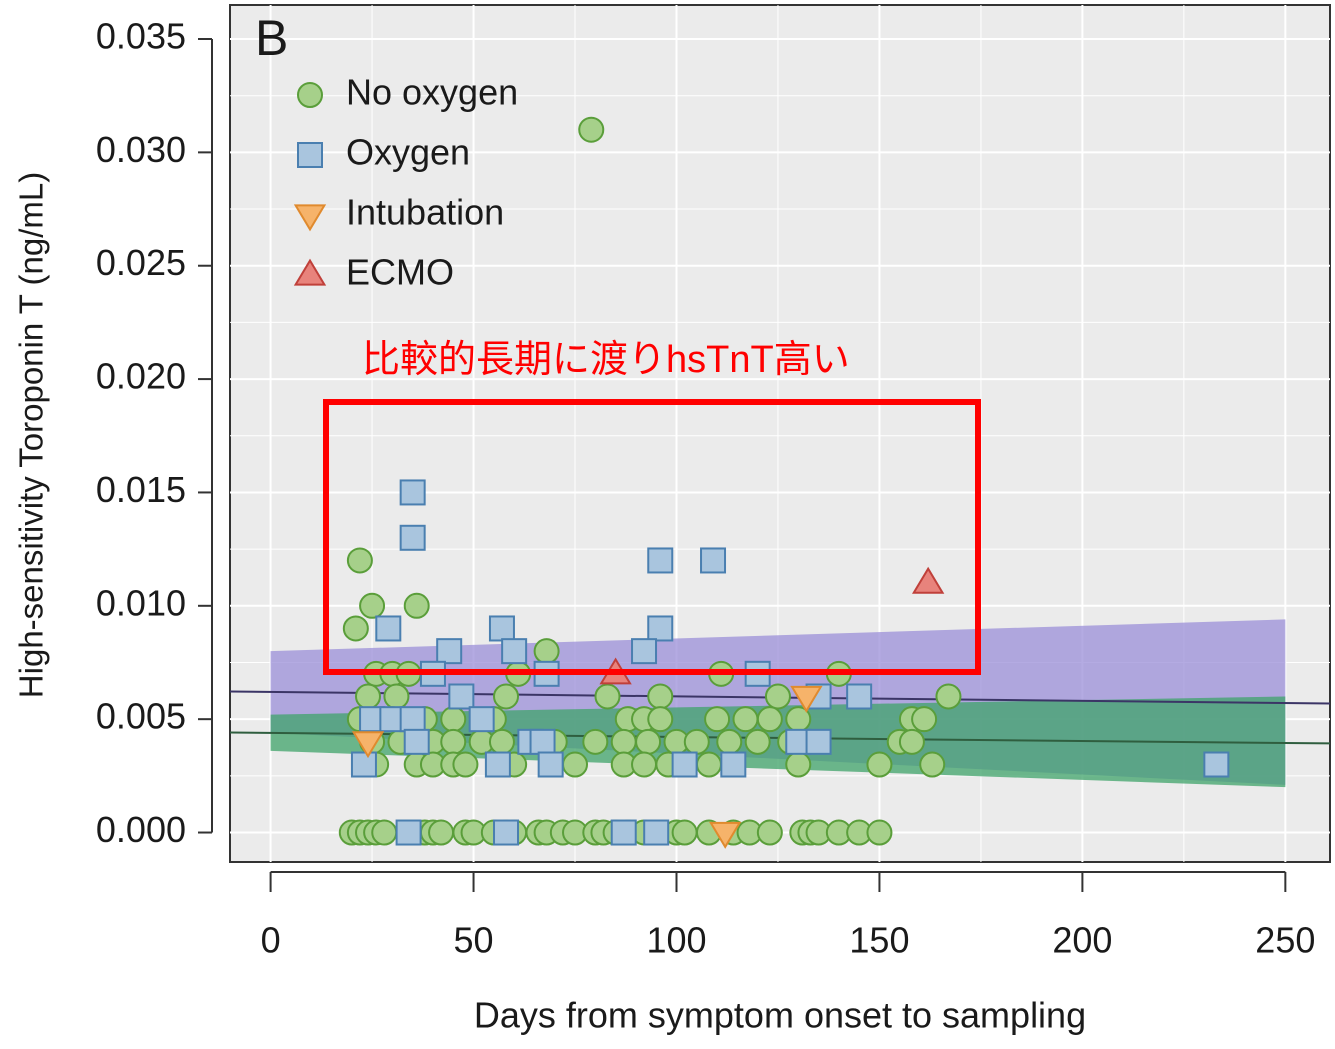  What do you see at coordinates (141, 262) in the screenshot?
I see `y-tick-label: 0.025` at bounding box center [141, 262].